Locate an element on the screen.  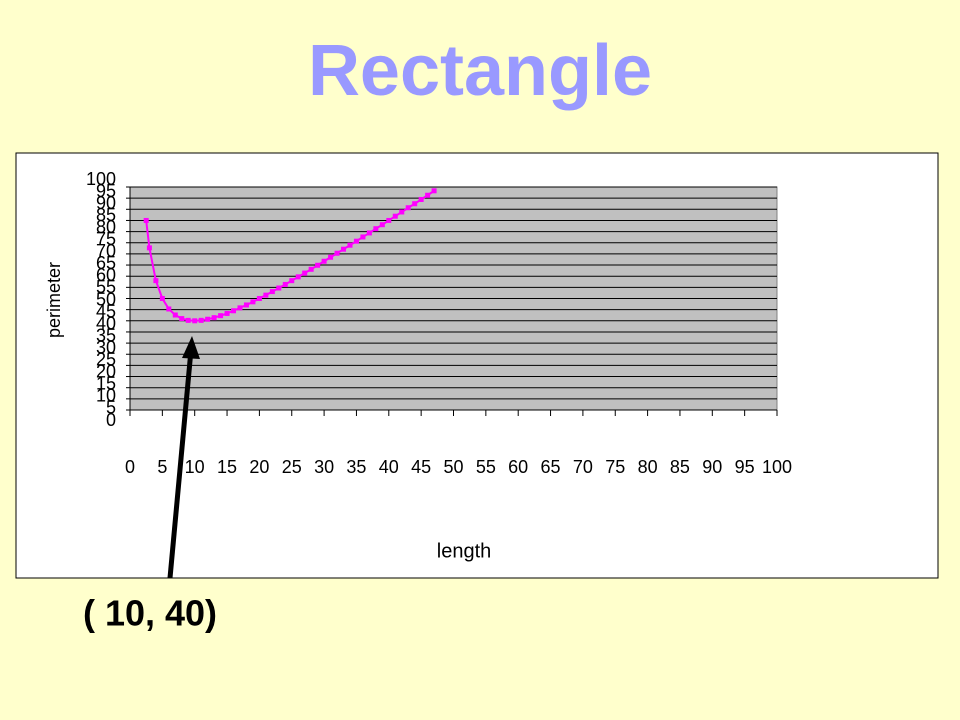
y-tick-label: 55 is located at coordinates (106, 287).